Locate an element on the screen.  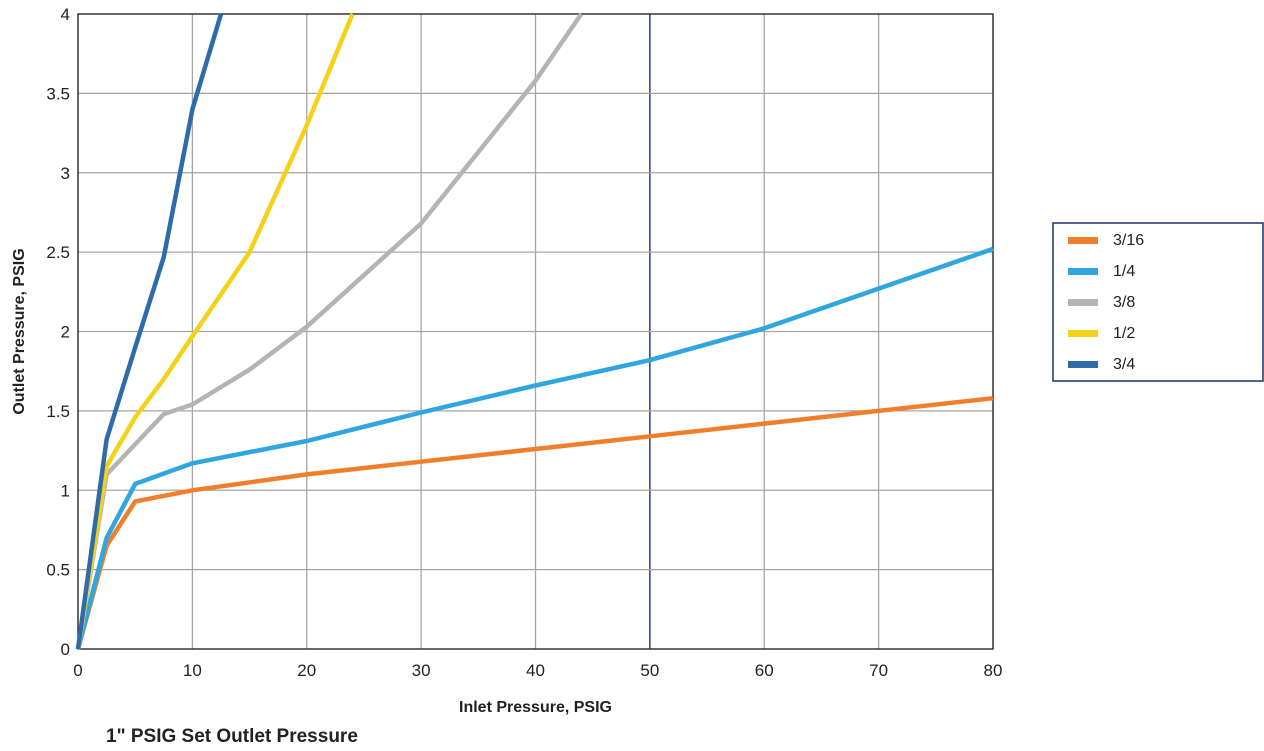
y-tick-label: 0 is located at coordinates (65, 649).